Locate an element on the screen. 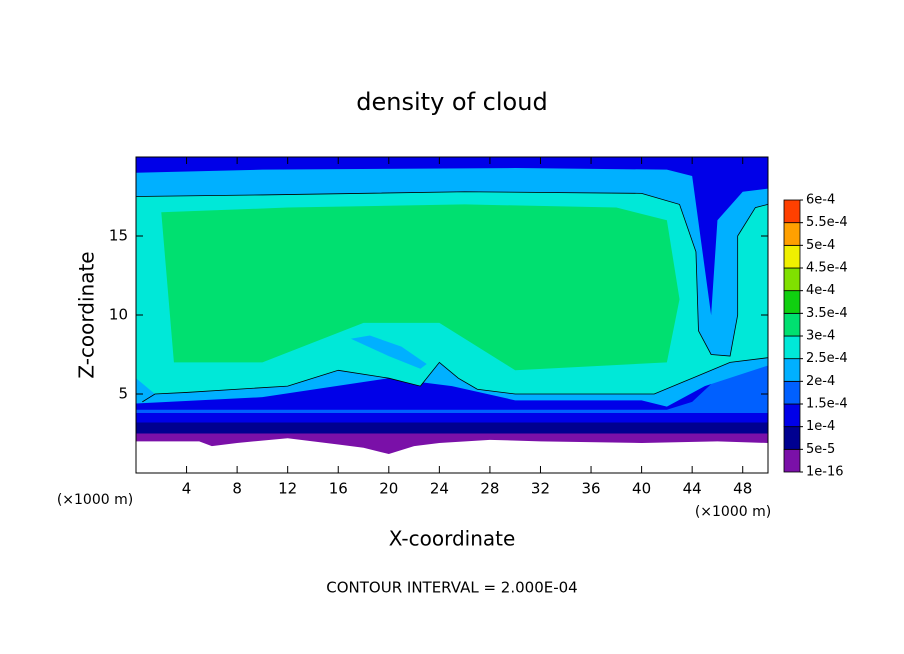 The width and height of the screenshot is (904, 654). colorbar-label: 5e-5 is located at coordinates (820, 449).